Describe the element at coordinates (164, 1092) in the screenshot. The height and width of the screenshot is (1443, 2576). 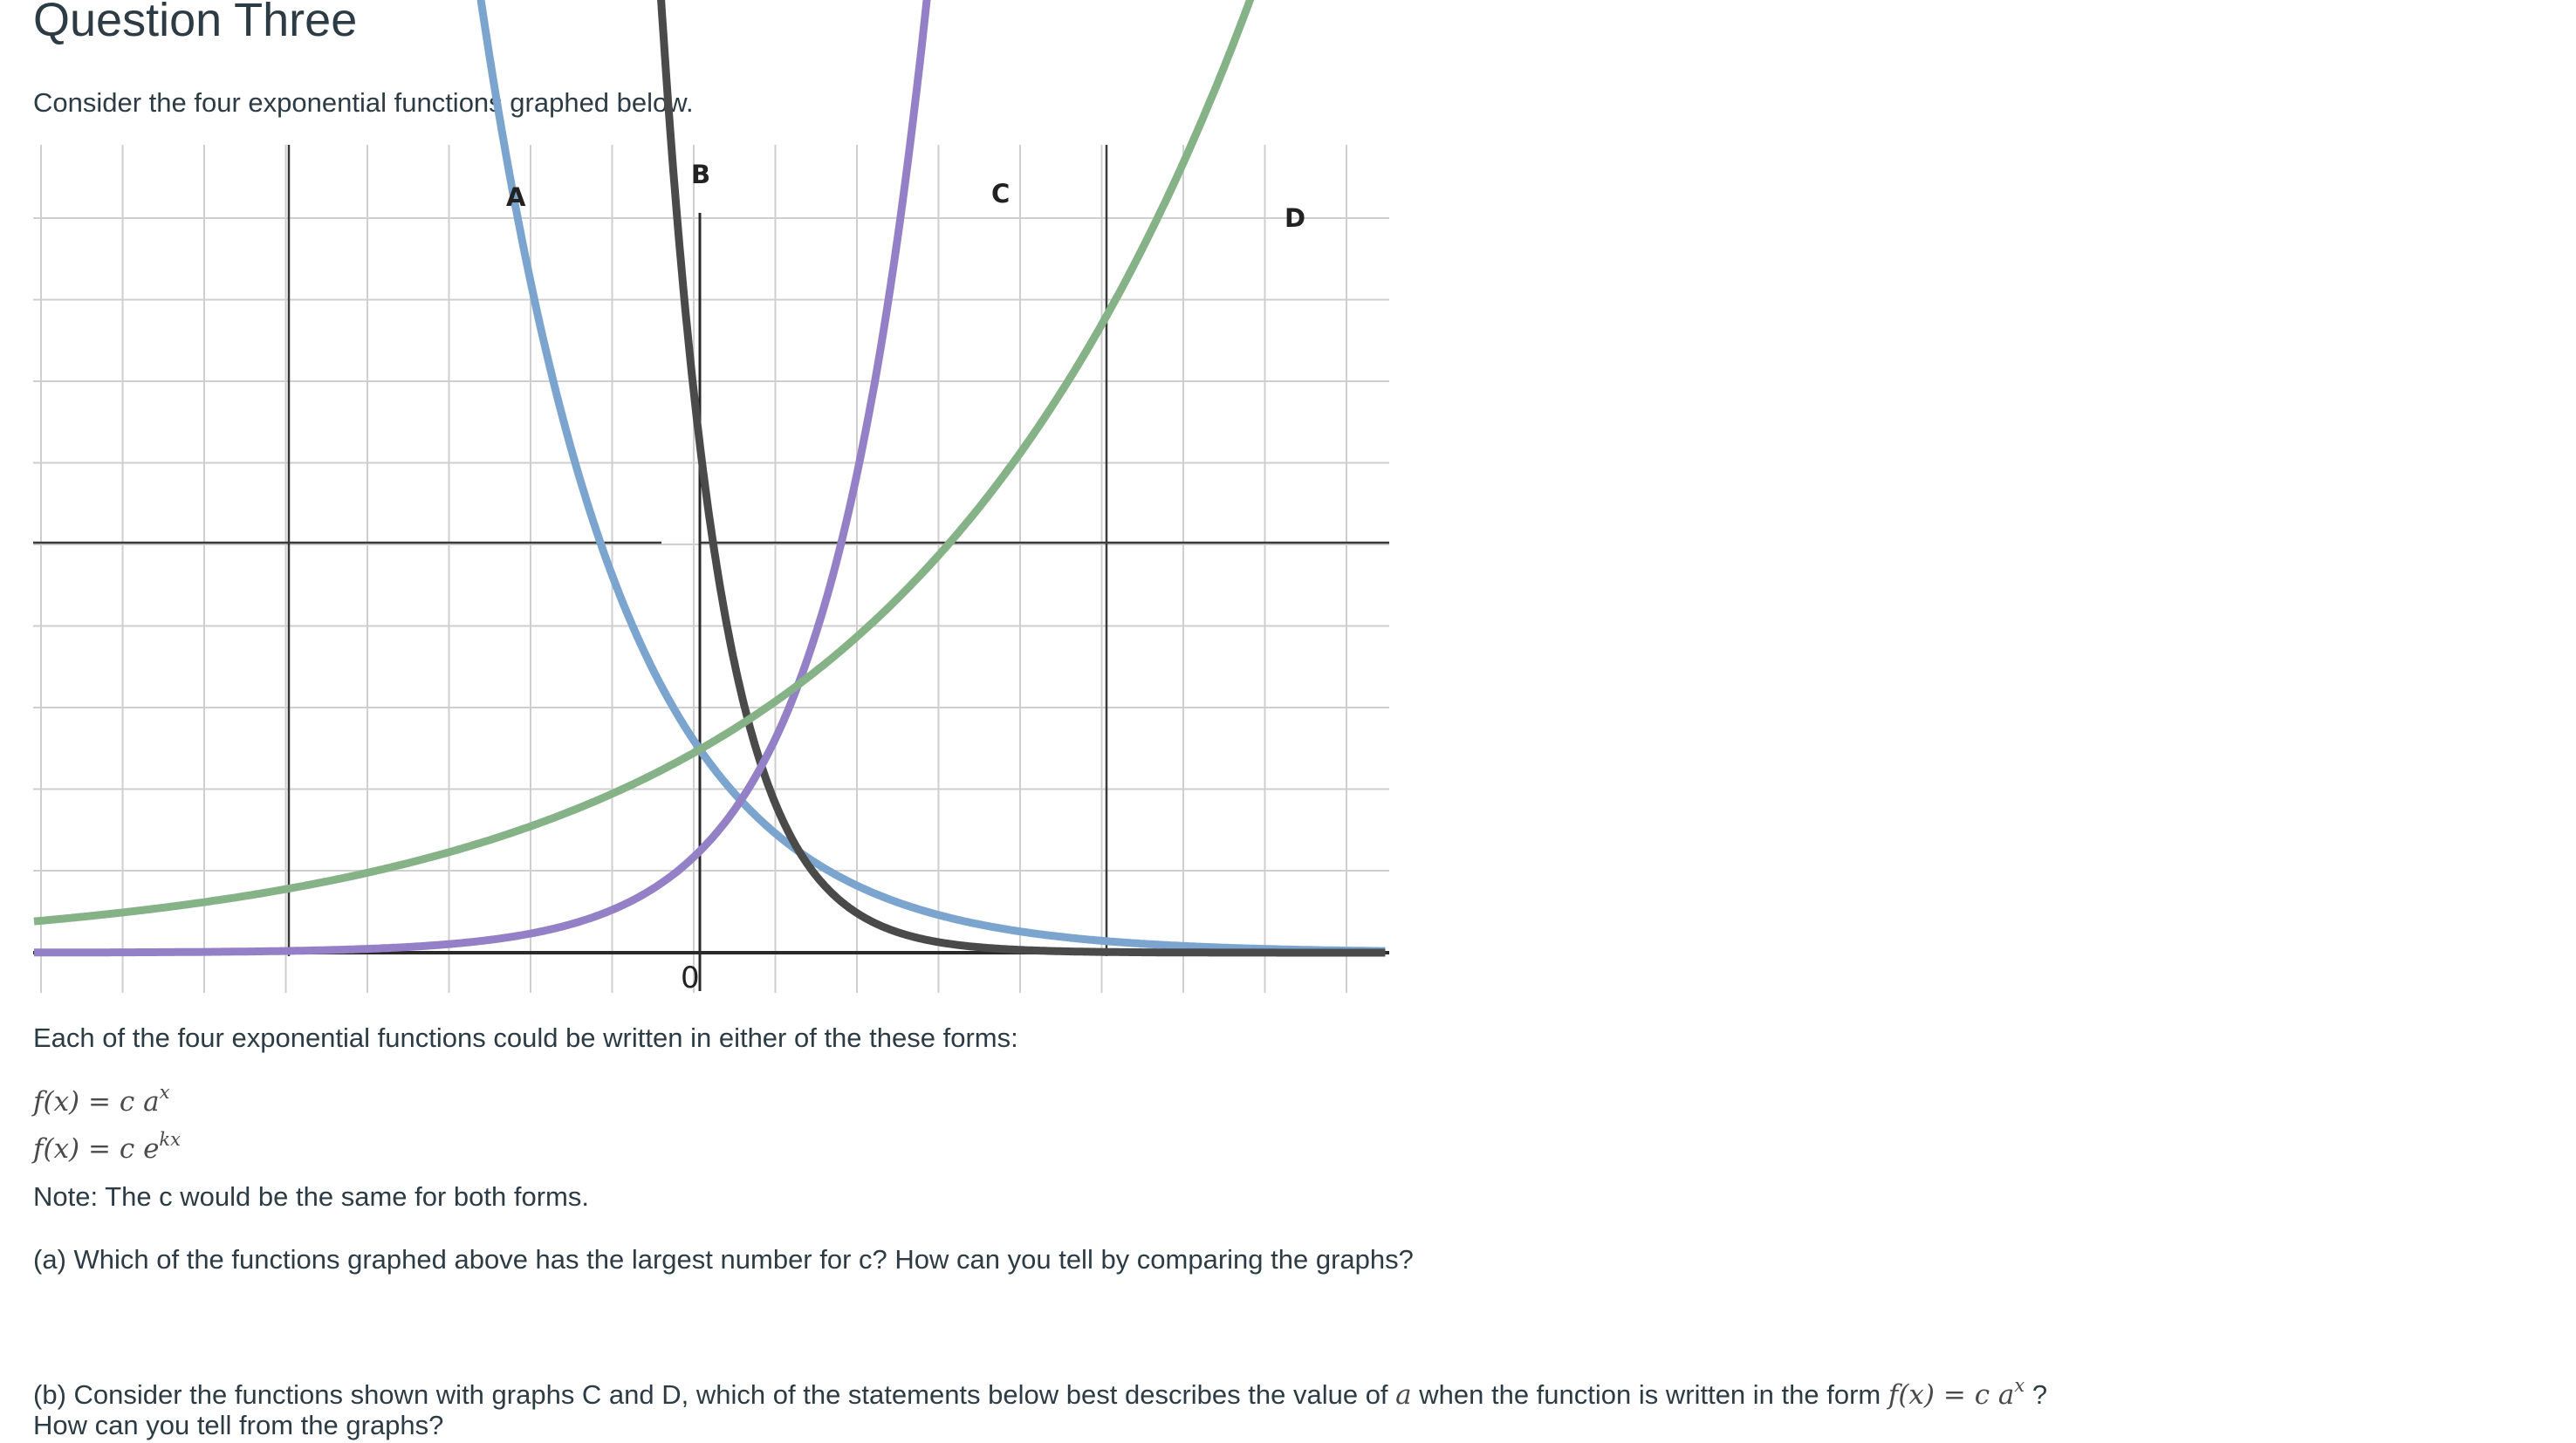
I see `form-one-exponent: x` at that location.